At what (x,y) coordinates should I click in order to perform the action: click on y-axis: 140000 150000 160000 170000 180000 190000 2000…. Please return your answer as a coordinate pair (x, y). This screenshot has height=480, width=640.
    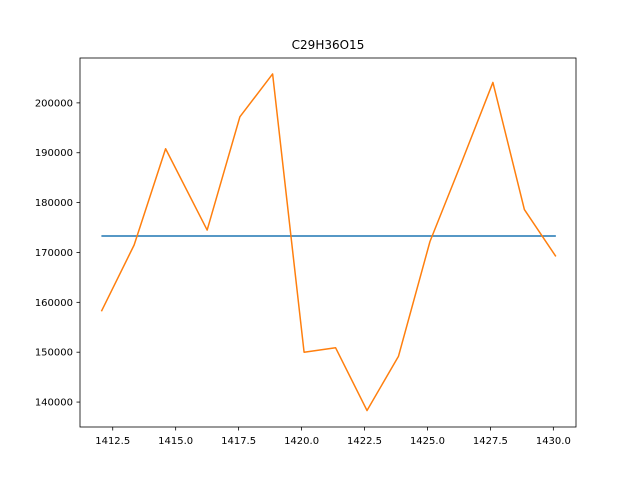
    Looking at the image, I should click on (57, 253).